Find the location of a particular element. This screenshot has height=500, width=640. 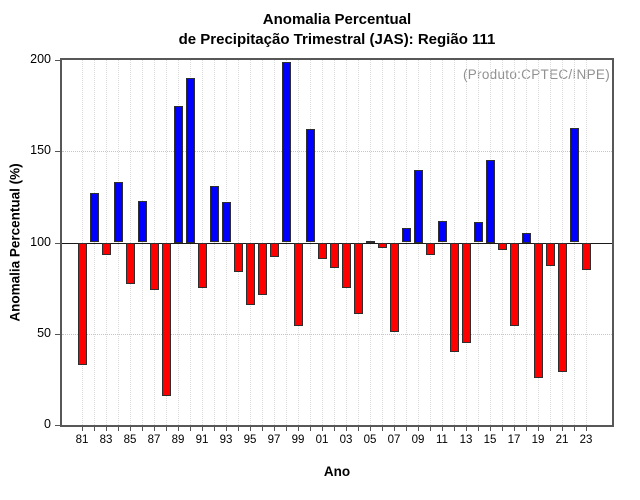

bar-1994 is located at coordinates (238, 257).